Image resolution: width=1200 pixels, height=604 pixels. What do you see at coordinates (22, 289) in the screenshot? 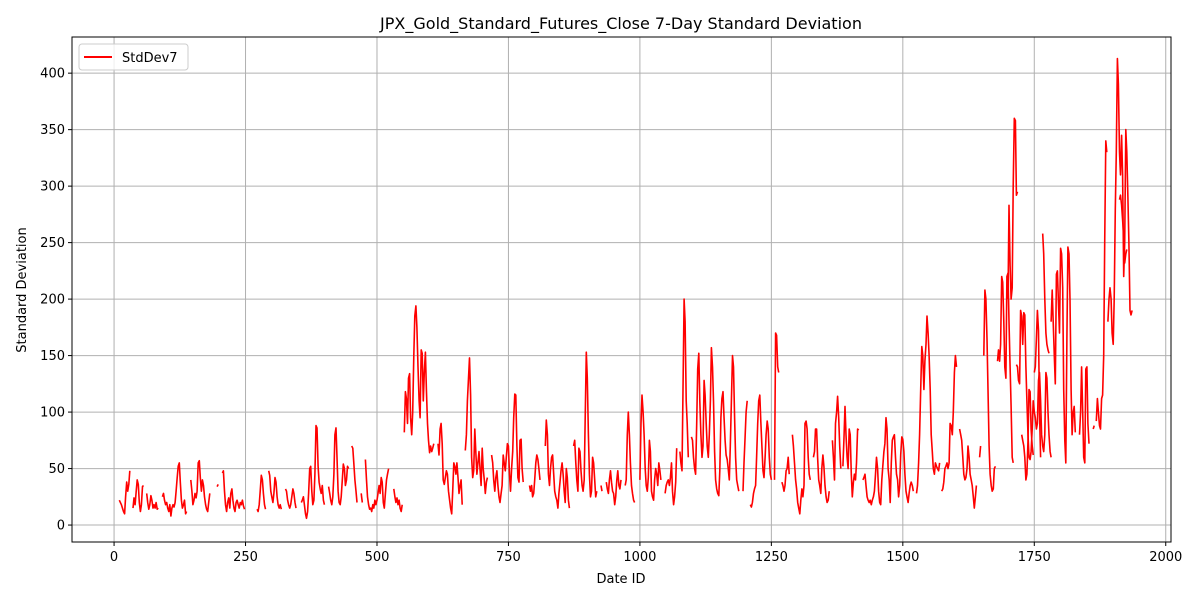
I see `y-axis-label: Standard Deviation` at bounding box center [22, 289].